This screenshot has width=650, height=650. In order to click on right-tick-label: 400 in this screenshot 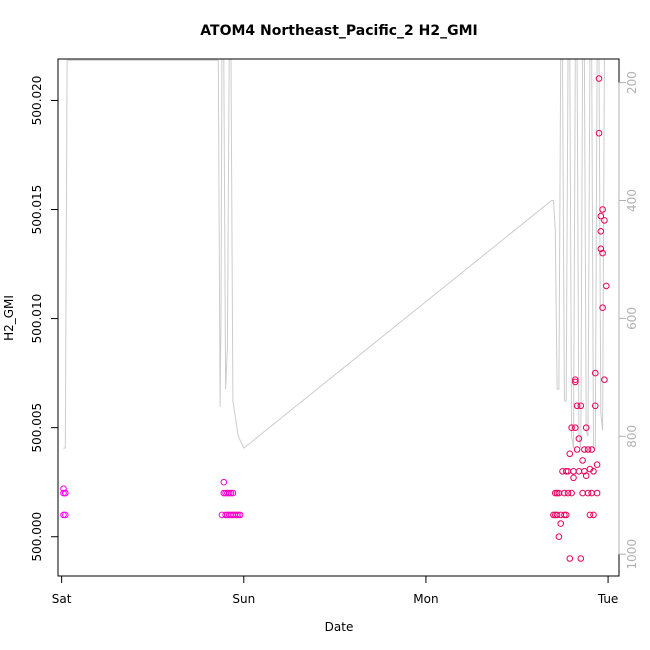, I will do `click(632, 200)`.